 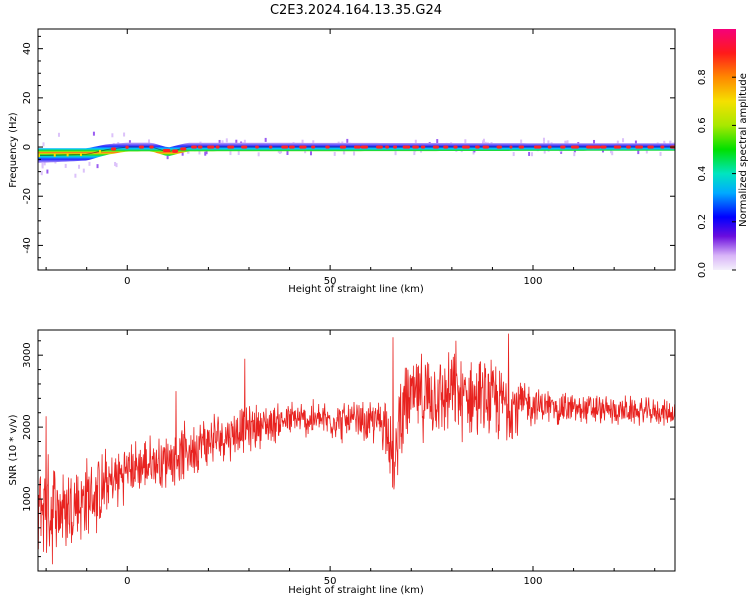 I want to click on y-tick-label: 1000, so click(x=27, y=498).